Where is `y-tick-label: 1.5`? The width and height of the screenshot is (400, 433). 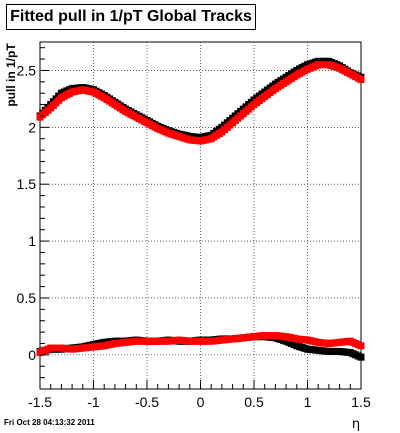
y-tick-label: 1.5 is located at coordinates (27, 184).